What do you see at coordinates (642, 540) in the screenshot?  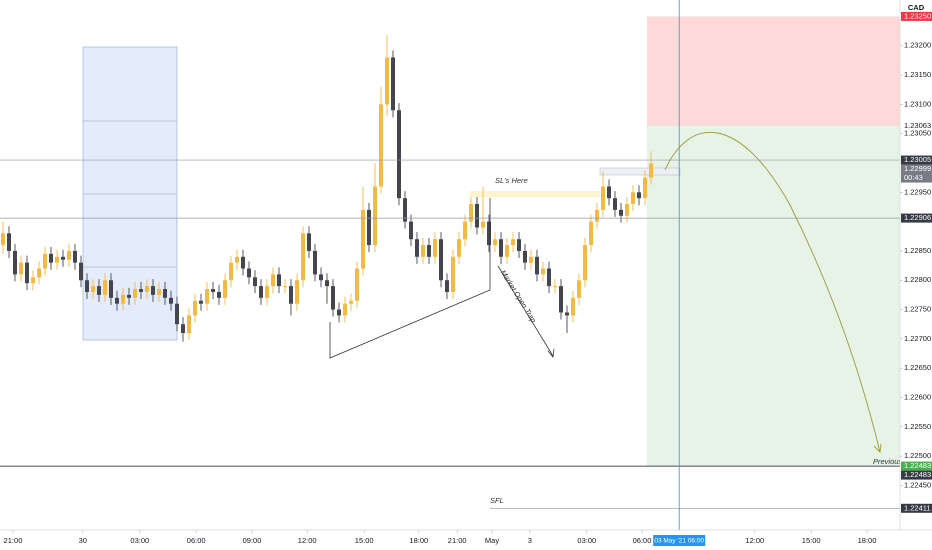 I see `x-tick-label: 06:00` at bounding box center [642, 540].